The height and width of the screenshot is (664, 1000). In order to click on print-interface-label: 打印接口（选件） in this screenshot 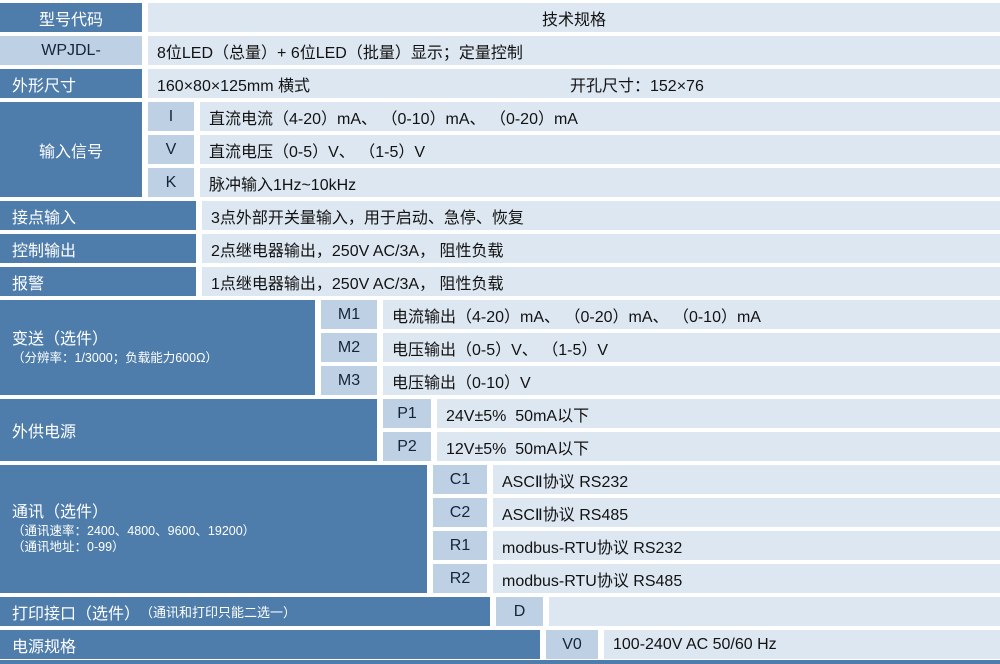, I will do `click(76, 614)`.